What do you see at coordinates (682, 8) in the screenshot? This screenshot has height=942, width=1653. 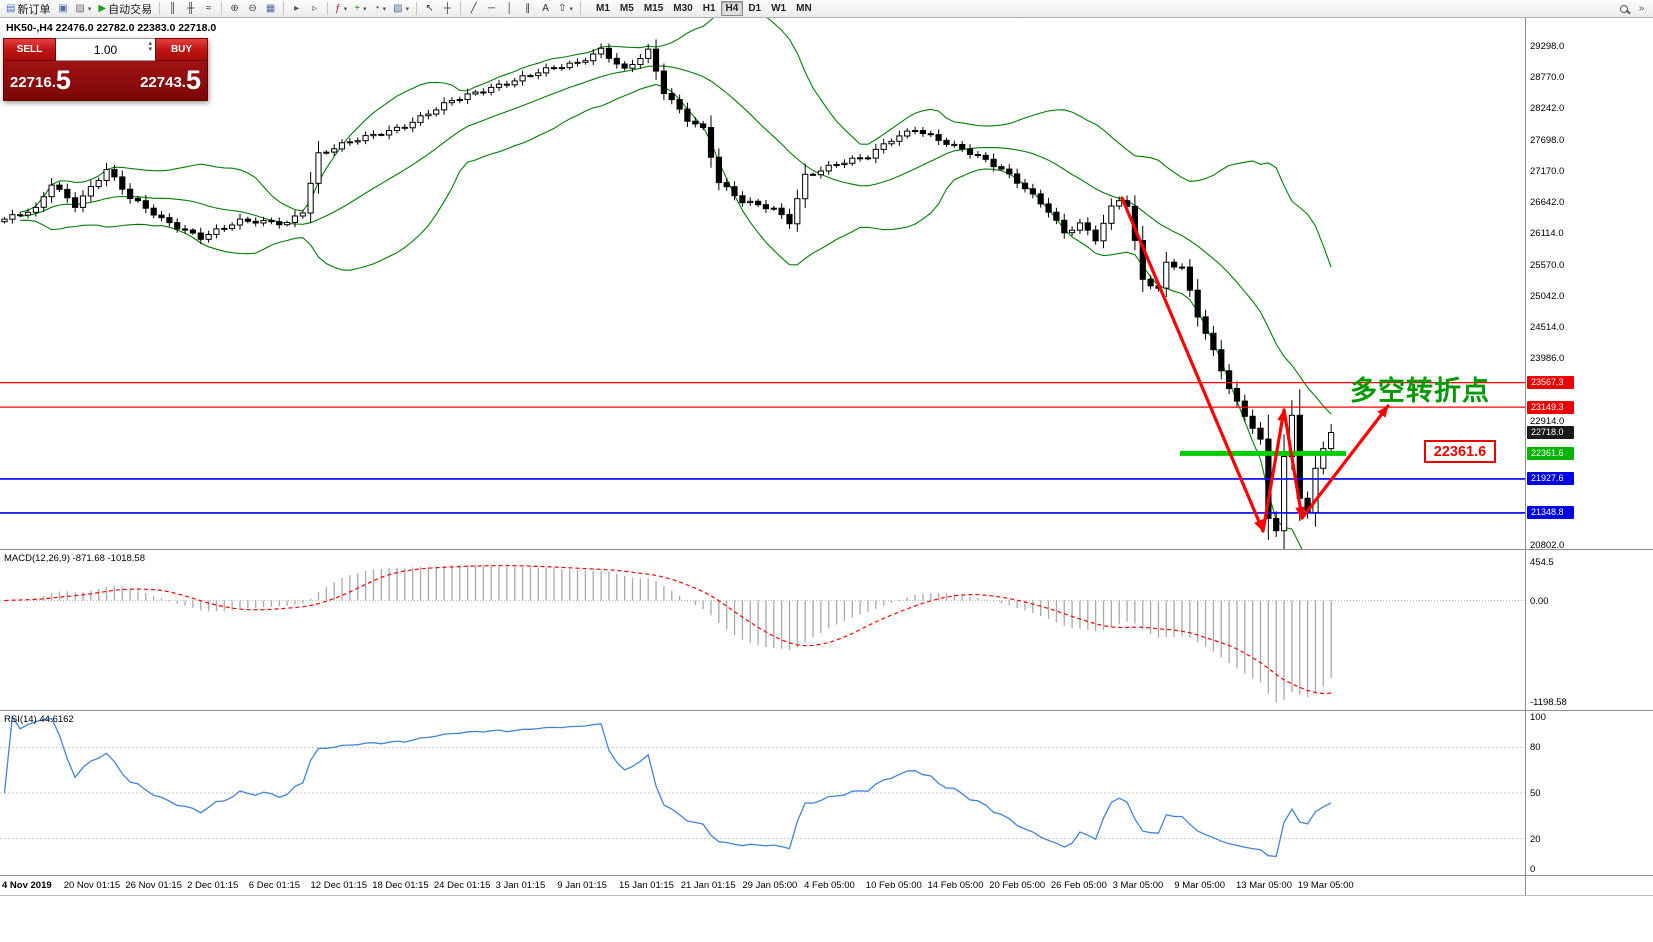 I see `timeframe-m30-button: M30` at bounding box center [682, 8].